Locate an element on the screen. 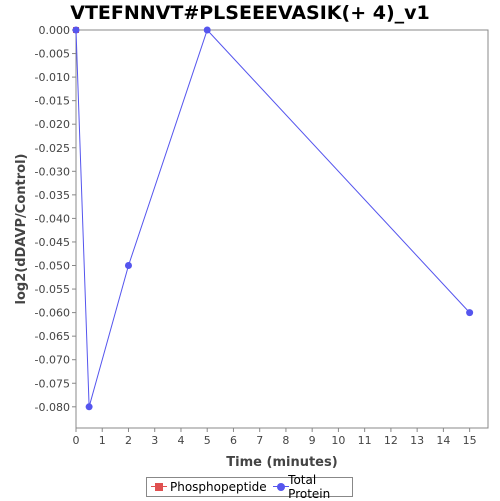 The image size is (500, 501). legend: Phosphopeptide Total Protein is located at coordinates (249, 487).